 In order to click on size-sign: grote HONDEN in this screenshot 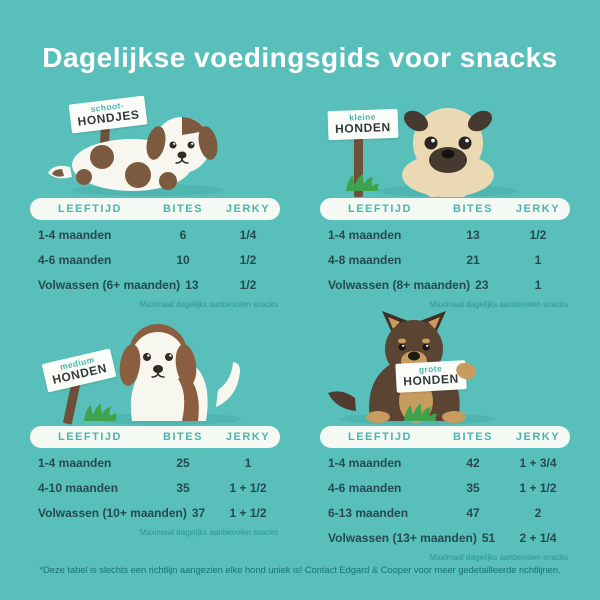, I will do `click(436, 376)`.